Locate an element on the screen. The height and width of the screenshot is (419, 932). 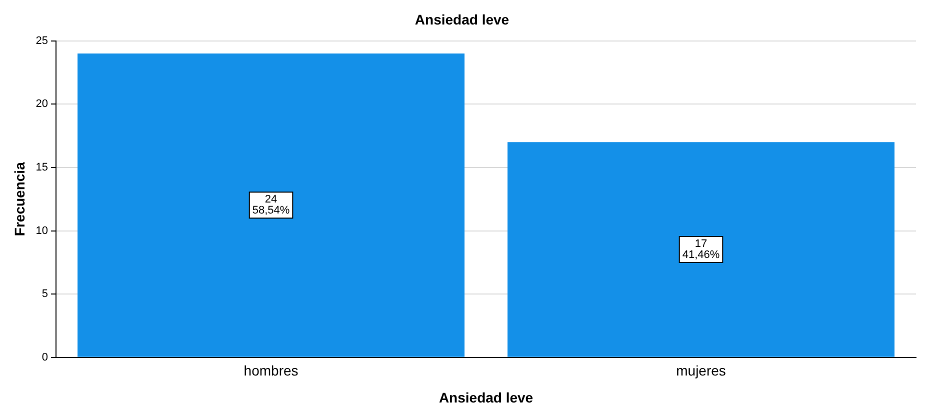
data-label: 17 41,46% is located at coordinates (701, 250).